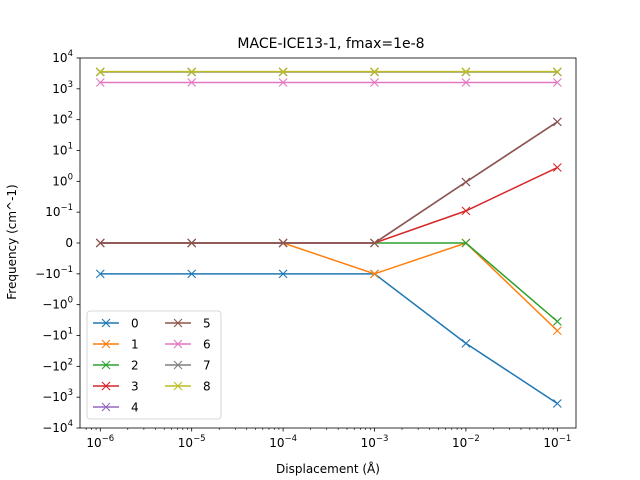  What do you see at coordinates (62, 119) in the screenshot?
I see `y-tick-label: 10²` at bounding box center [62, 119].